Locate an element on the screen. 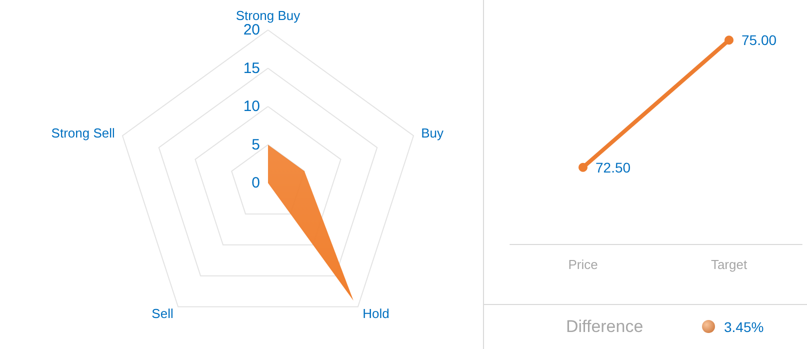 Image resolution: width=807 pixels, height=349 pixels. spoke-label: Buy is located at coordinates (432, 133).